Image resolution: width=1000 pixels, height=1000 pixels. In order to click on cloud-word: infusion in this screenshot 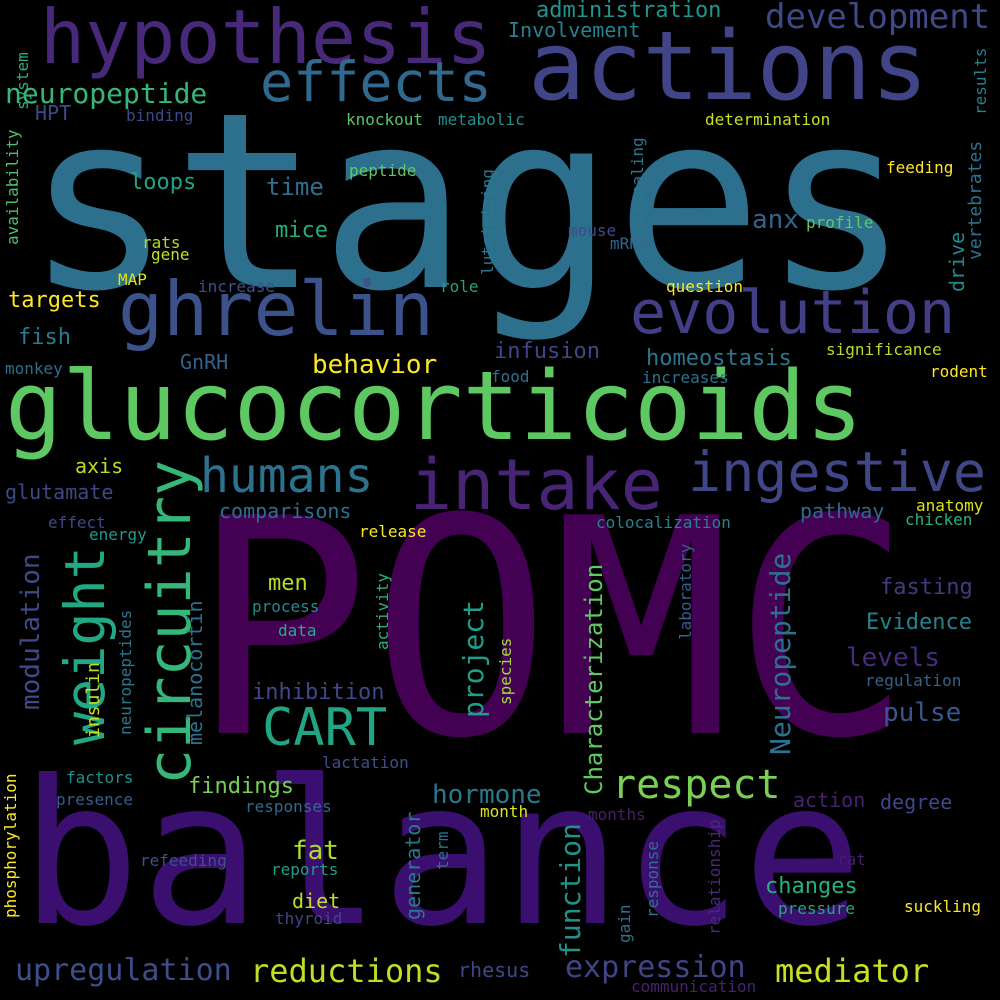, I will do `click(547, 351)`.